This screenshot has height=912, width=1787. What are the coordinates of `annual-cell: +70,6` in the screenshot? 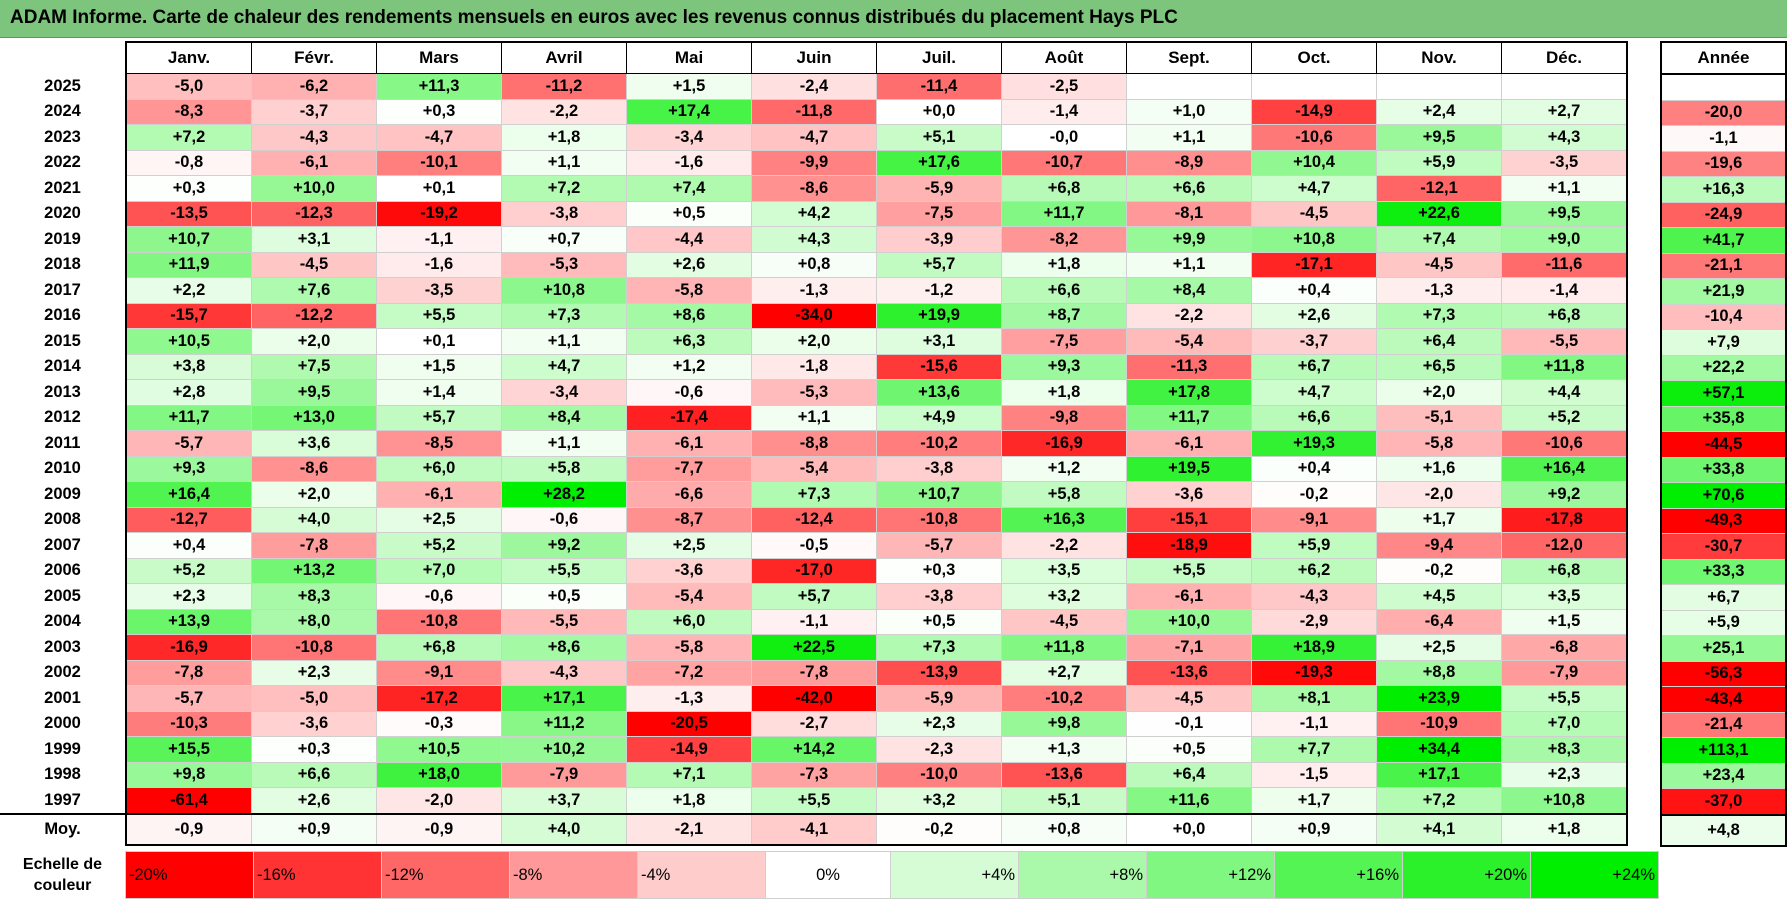 It's located at (1723, 495).